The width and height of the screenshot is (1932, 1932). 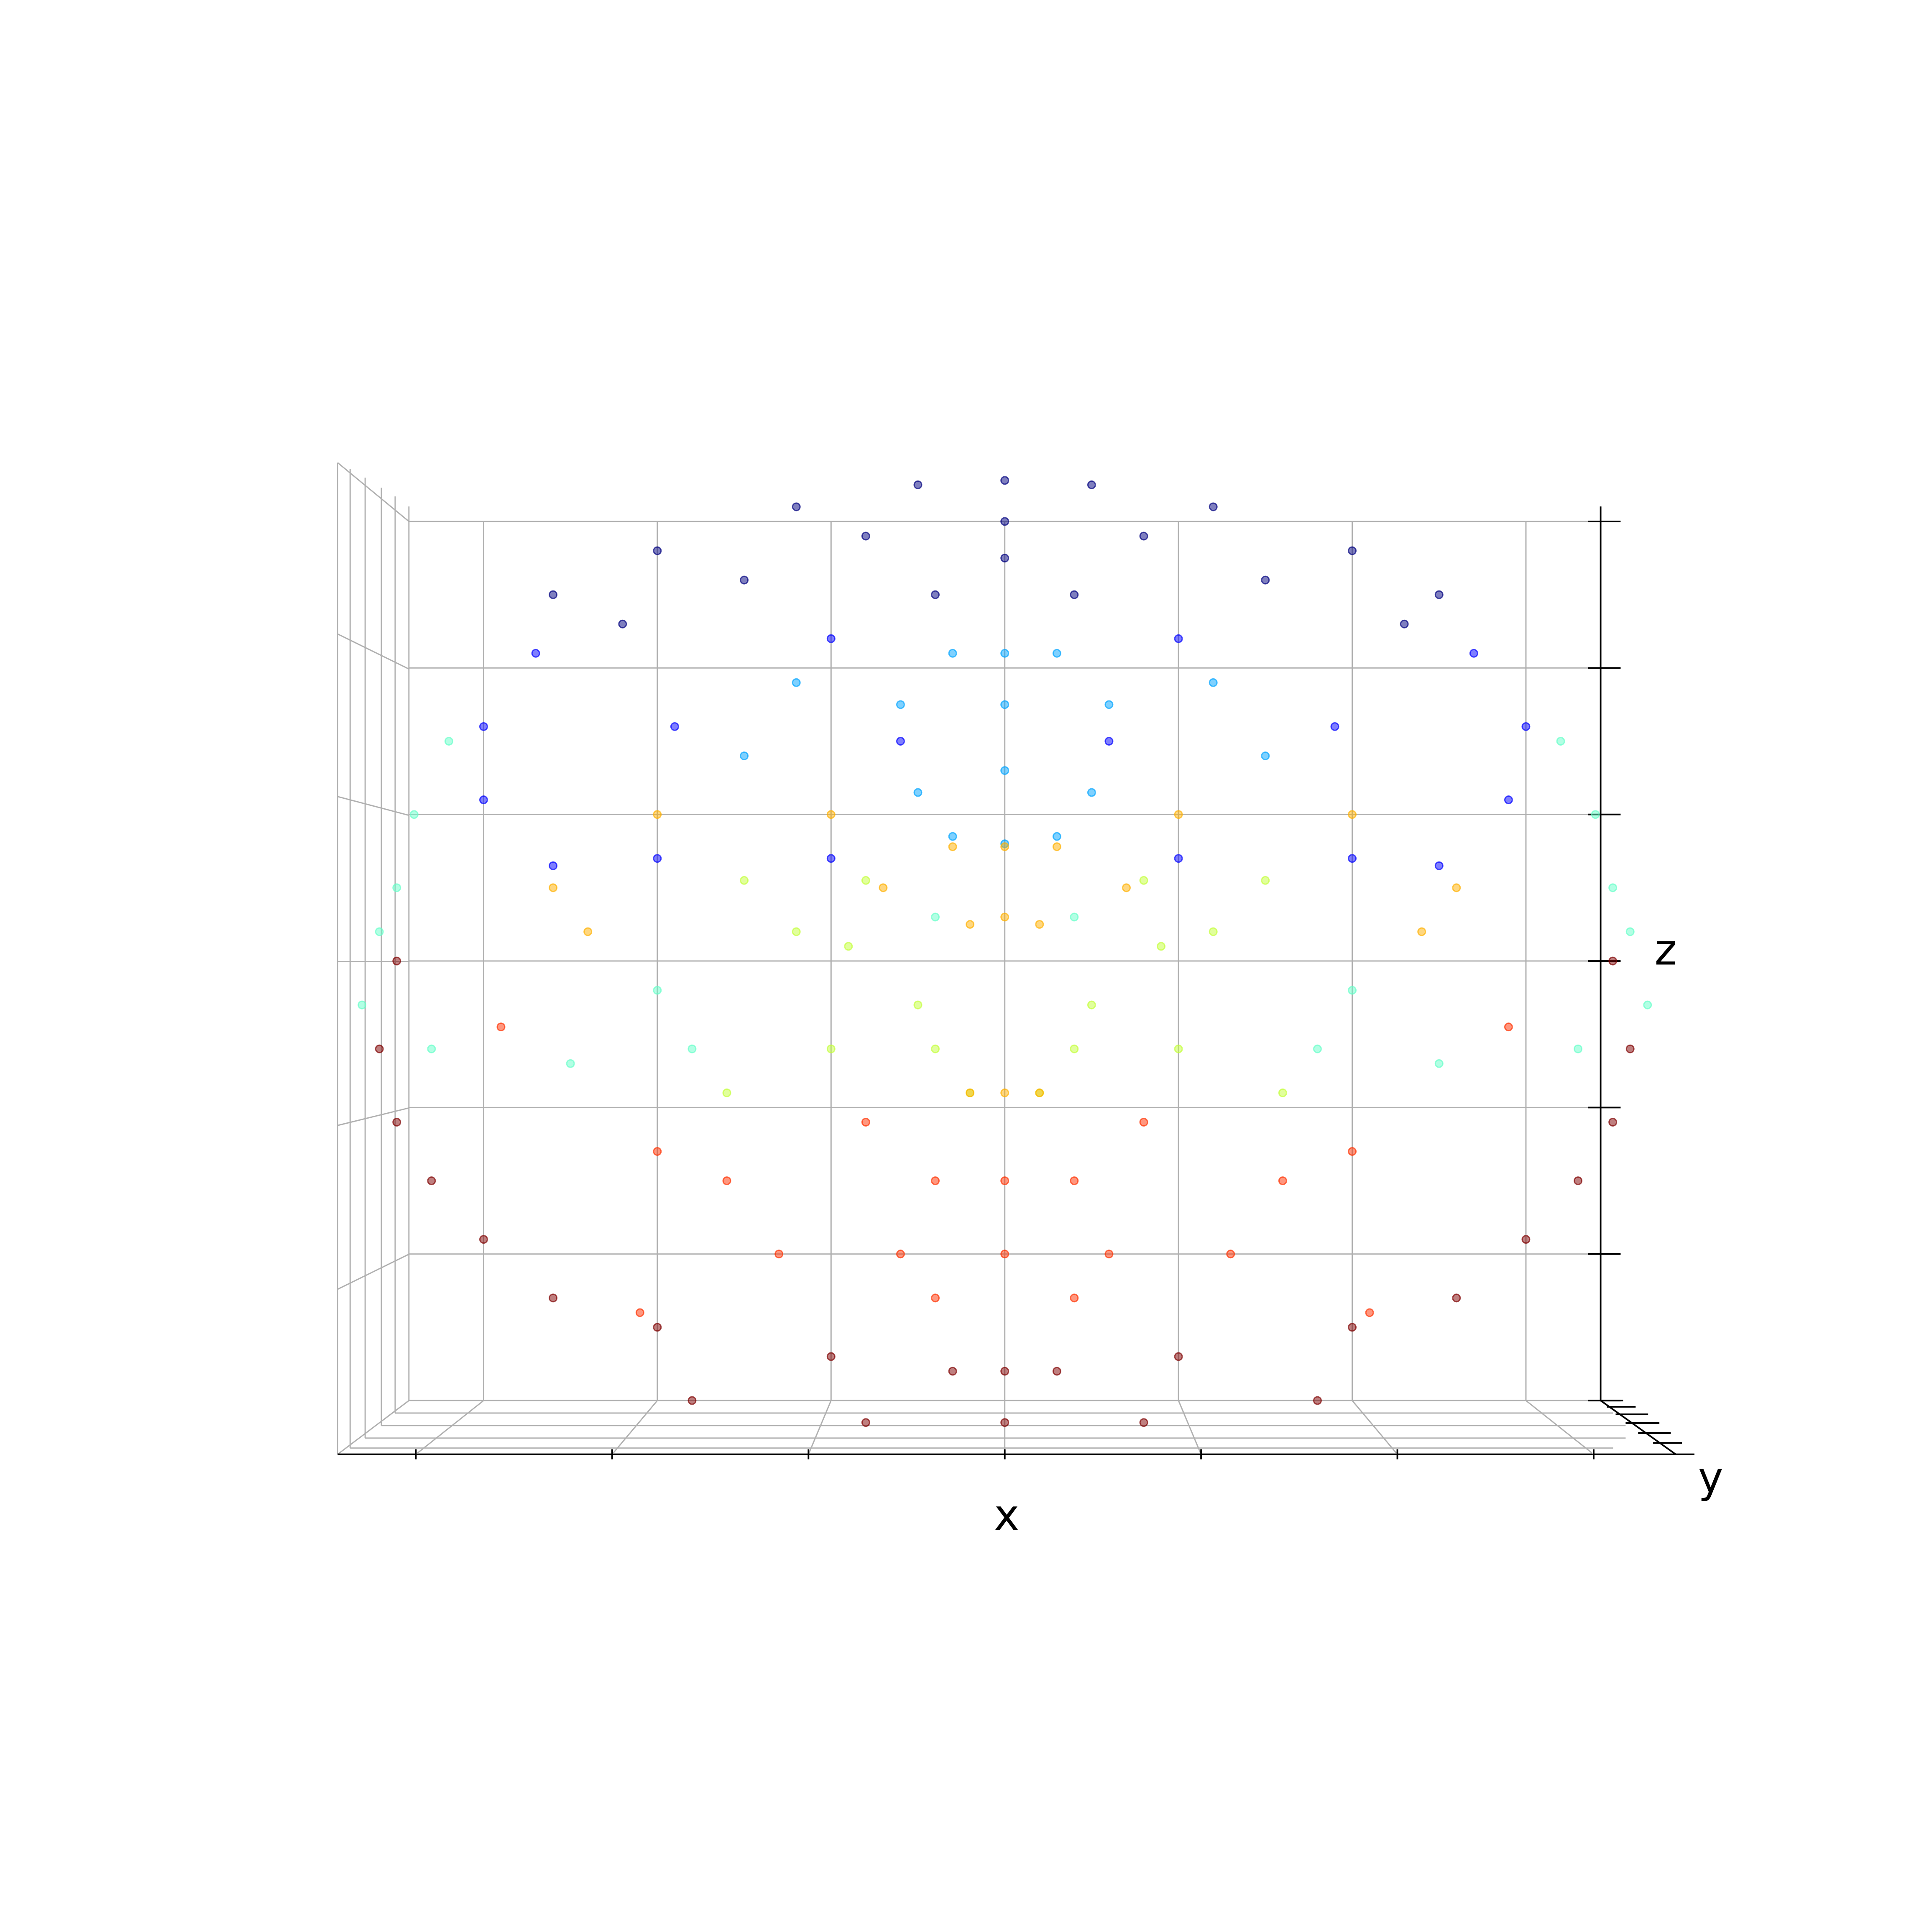 What do you see at coordinates (1006, 1515) in the screenshot?
I see `x-axis-label: x` at bounding box center [1006, 1515].